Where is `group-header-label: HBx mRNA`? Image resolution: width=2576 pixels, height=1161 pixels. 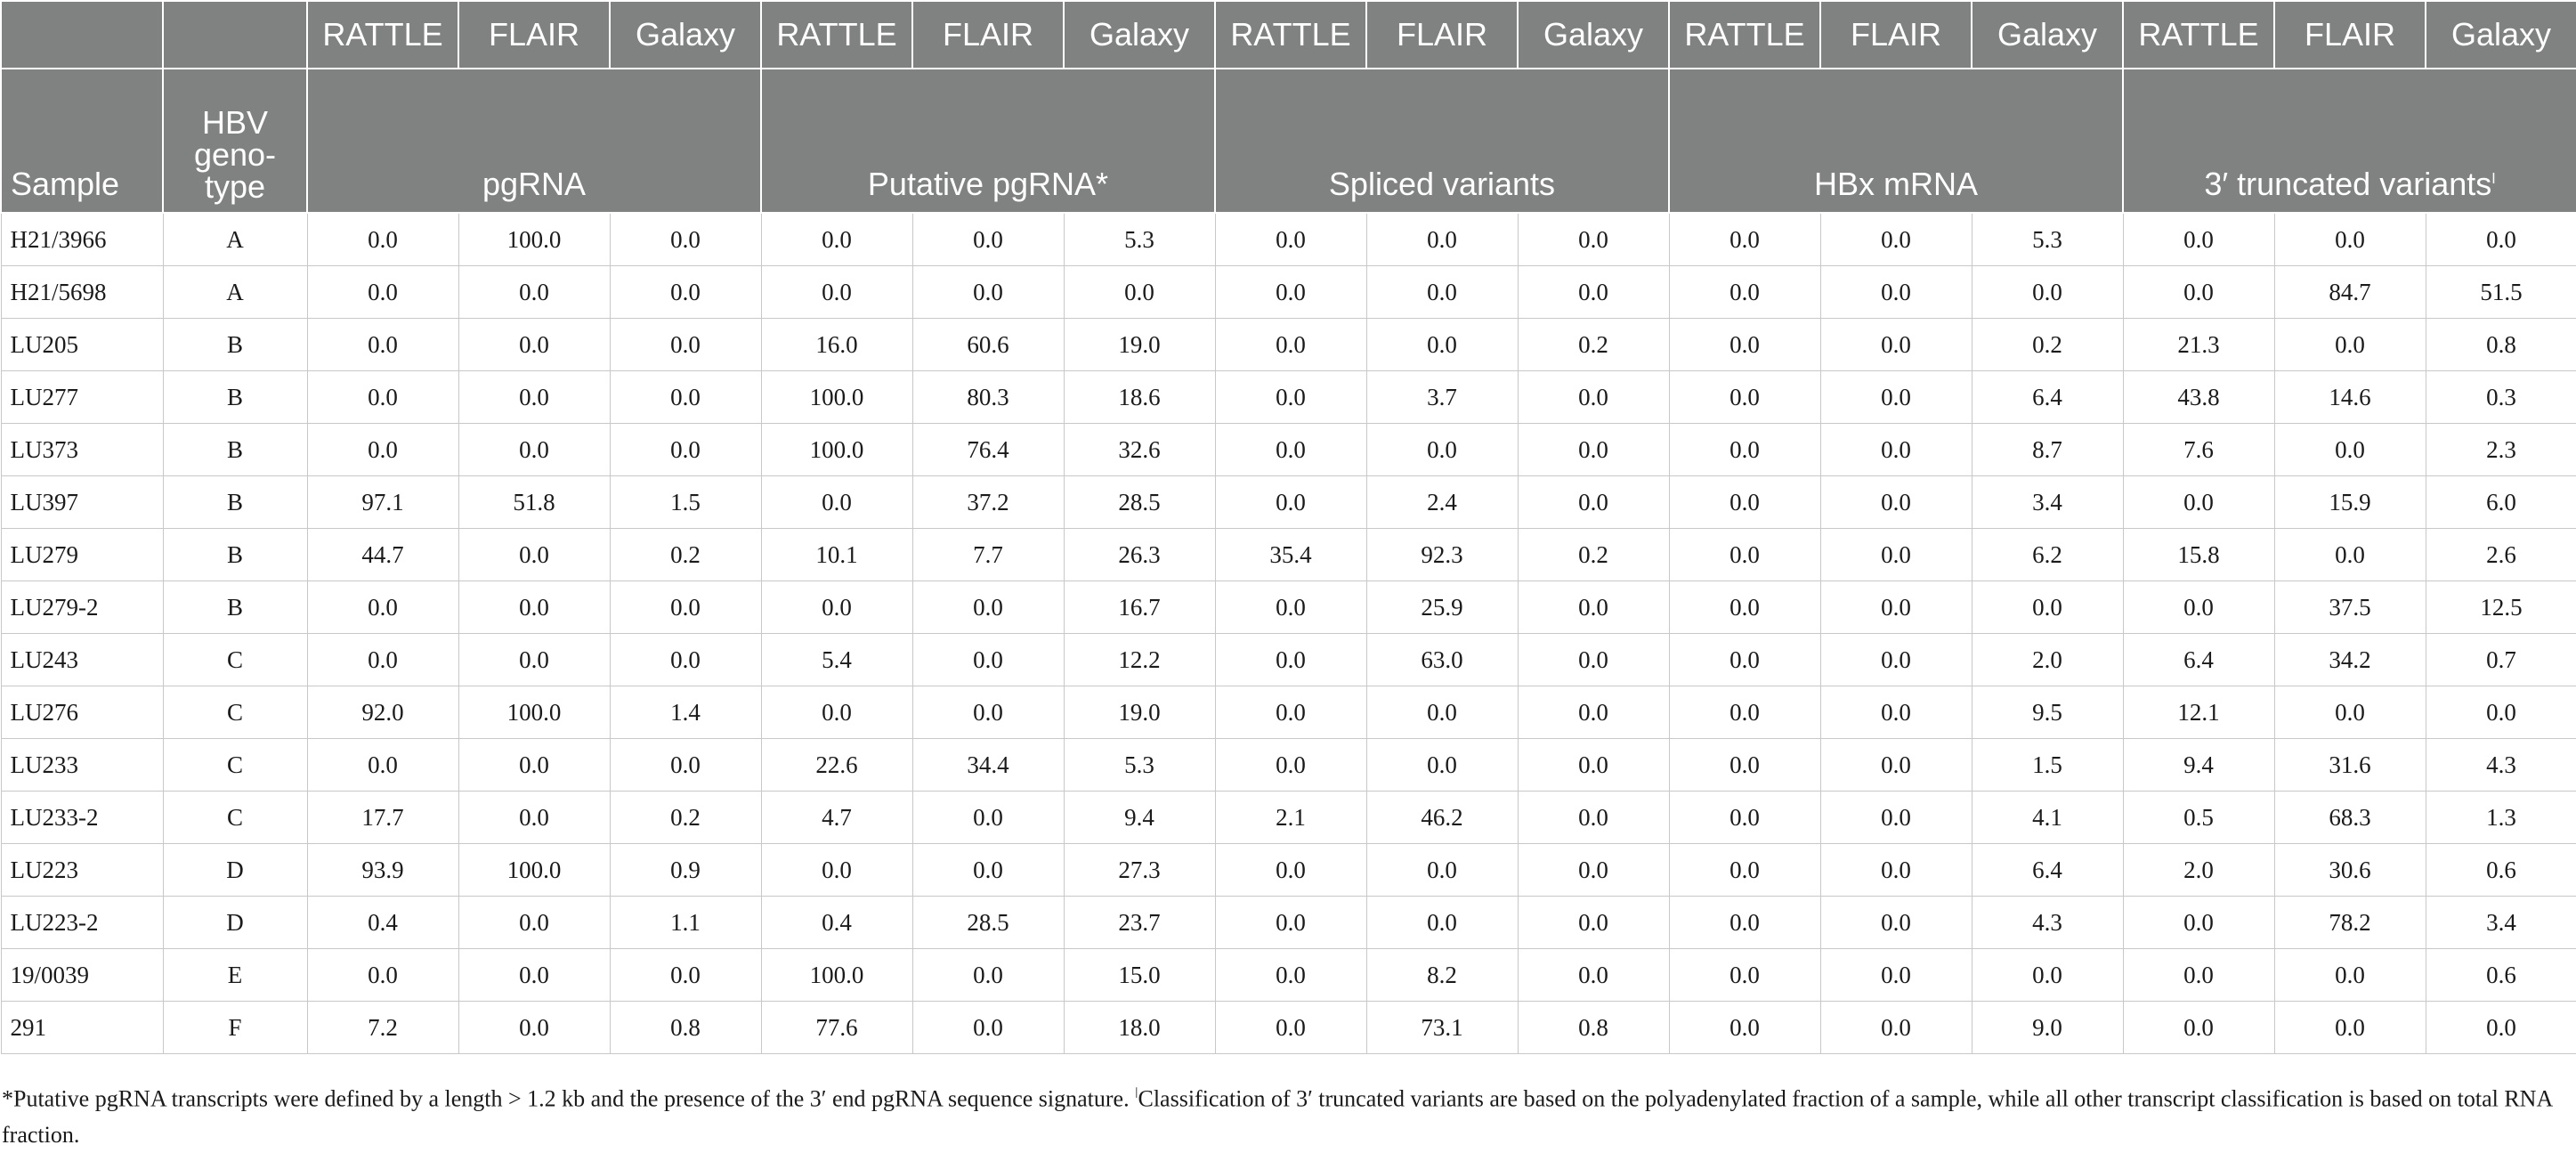
group-header-label: HBx mRNA is located at coordinates (1896, 184).